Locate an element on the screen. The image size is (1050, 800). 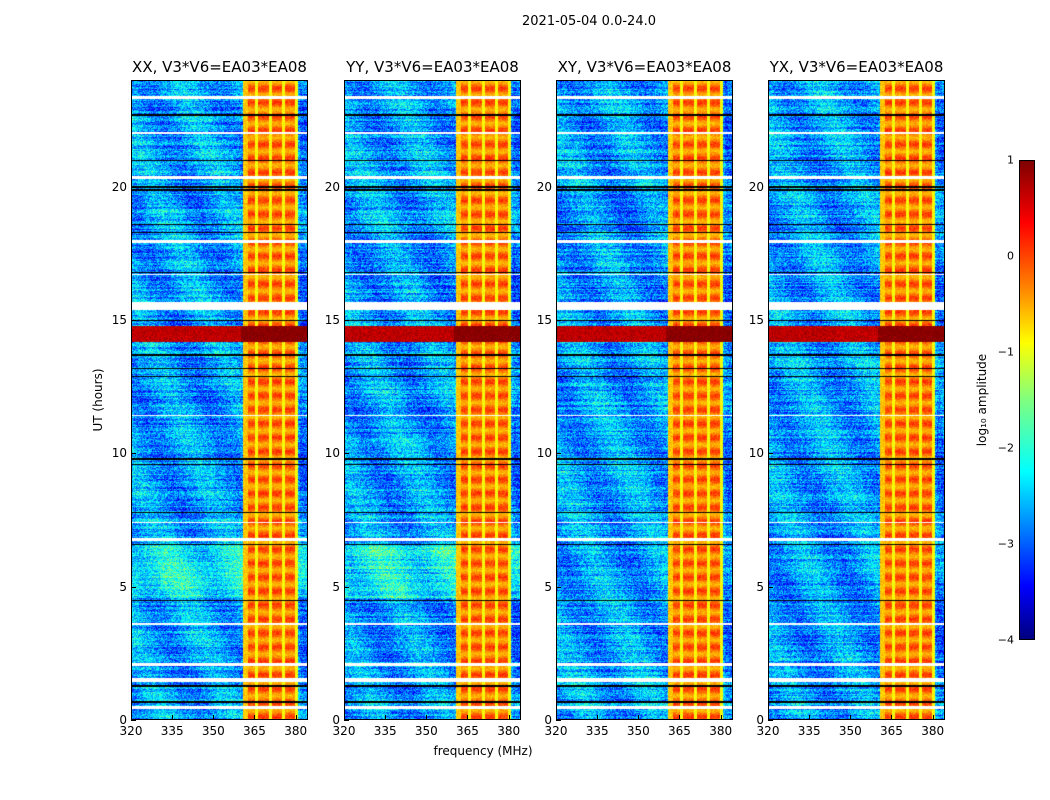
panel-title: YX, V3*V6=EA03*EA08 is located at coordinates (856, 67).